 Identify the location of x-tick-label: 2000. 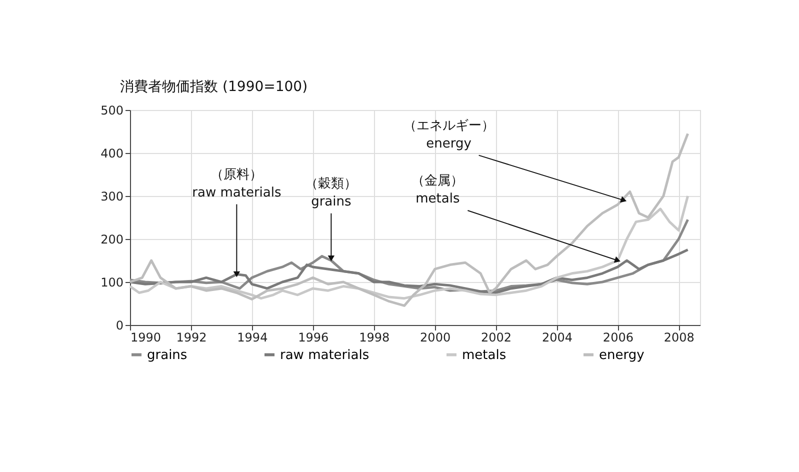
(435, 337).